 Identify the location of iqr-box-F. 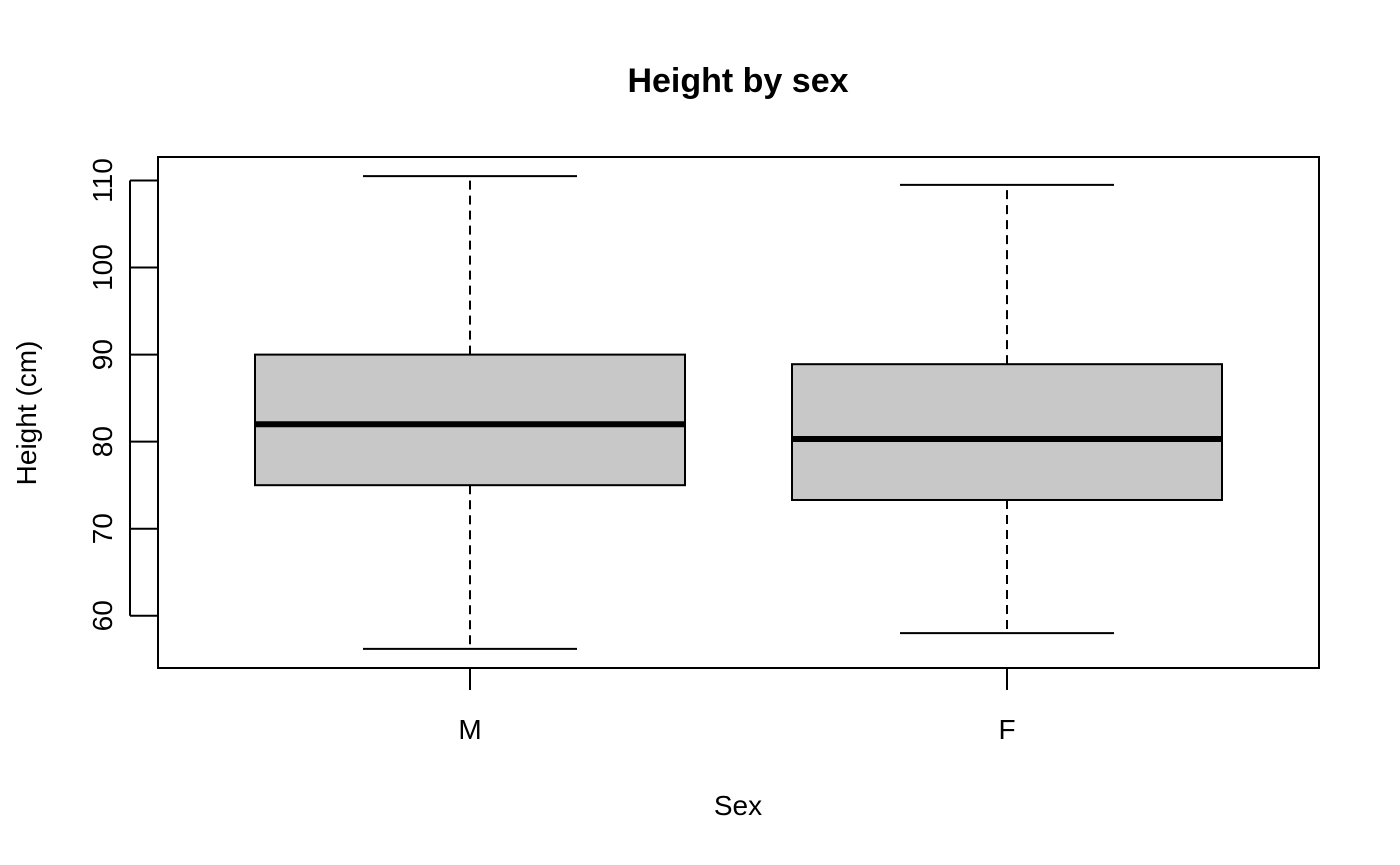
(1007, 432).